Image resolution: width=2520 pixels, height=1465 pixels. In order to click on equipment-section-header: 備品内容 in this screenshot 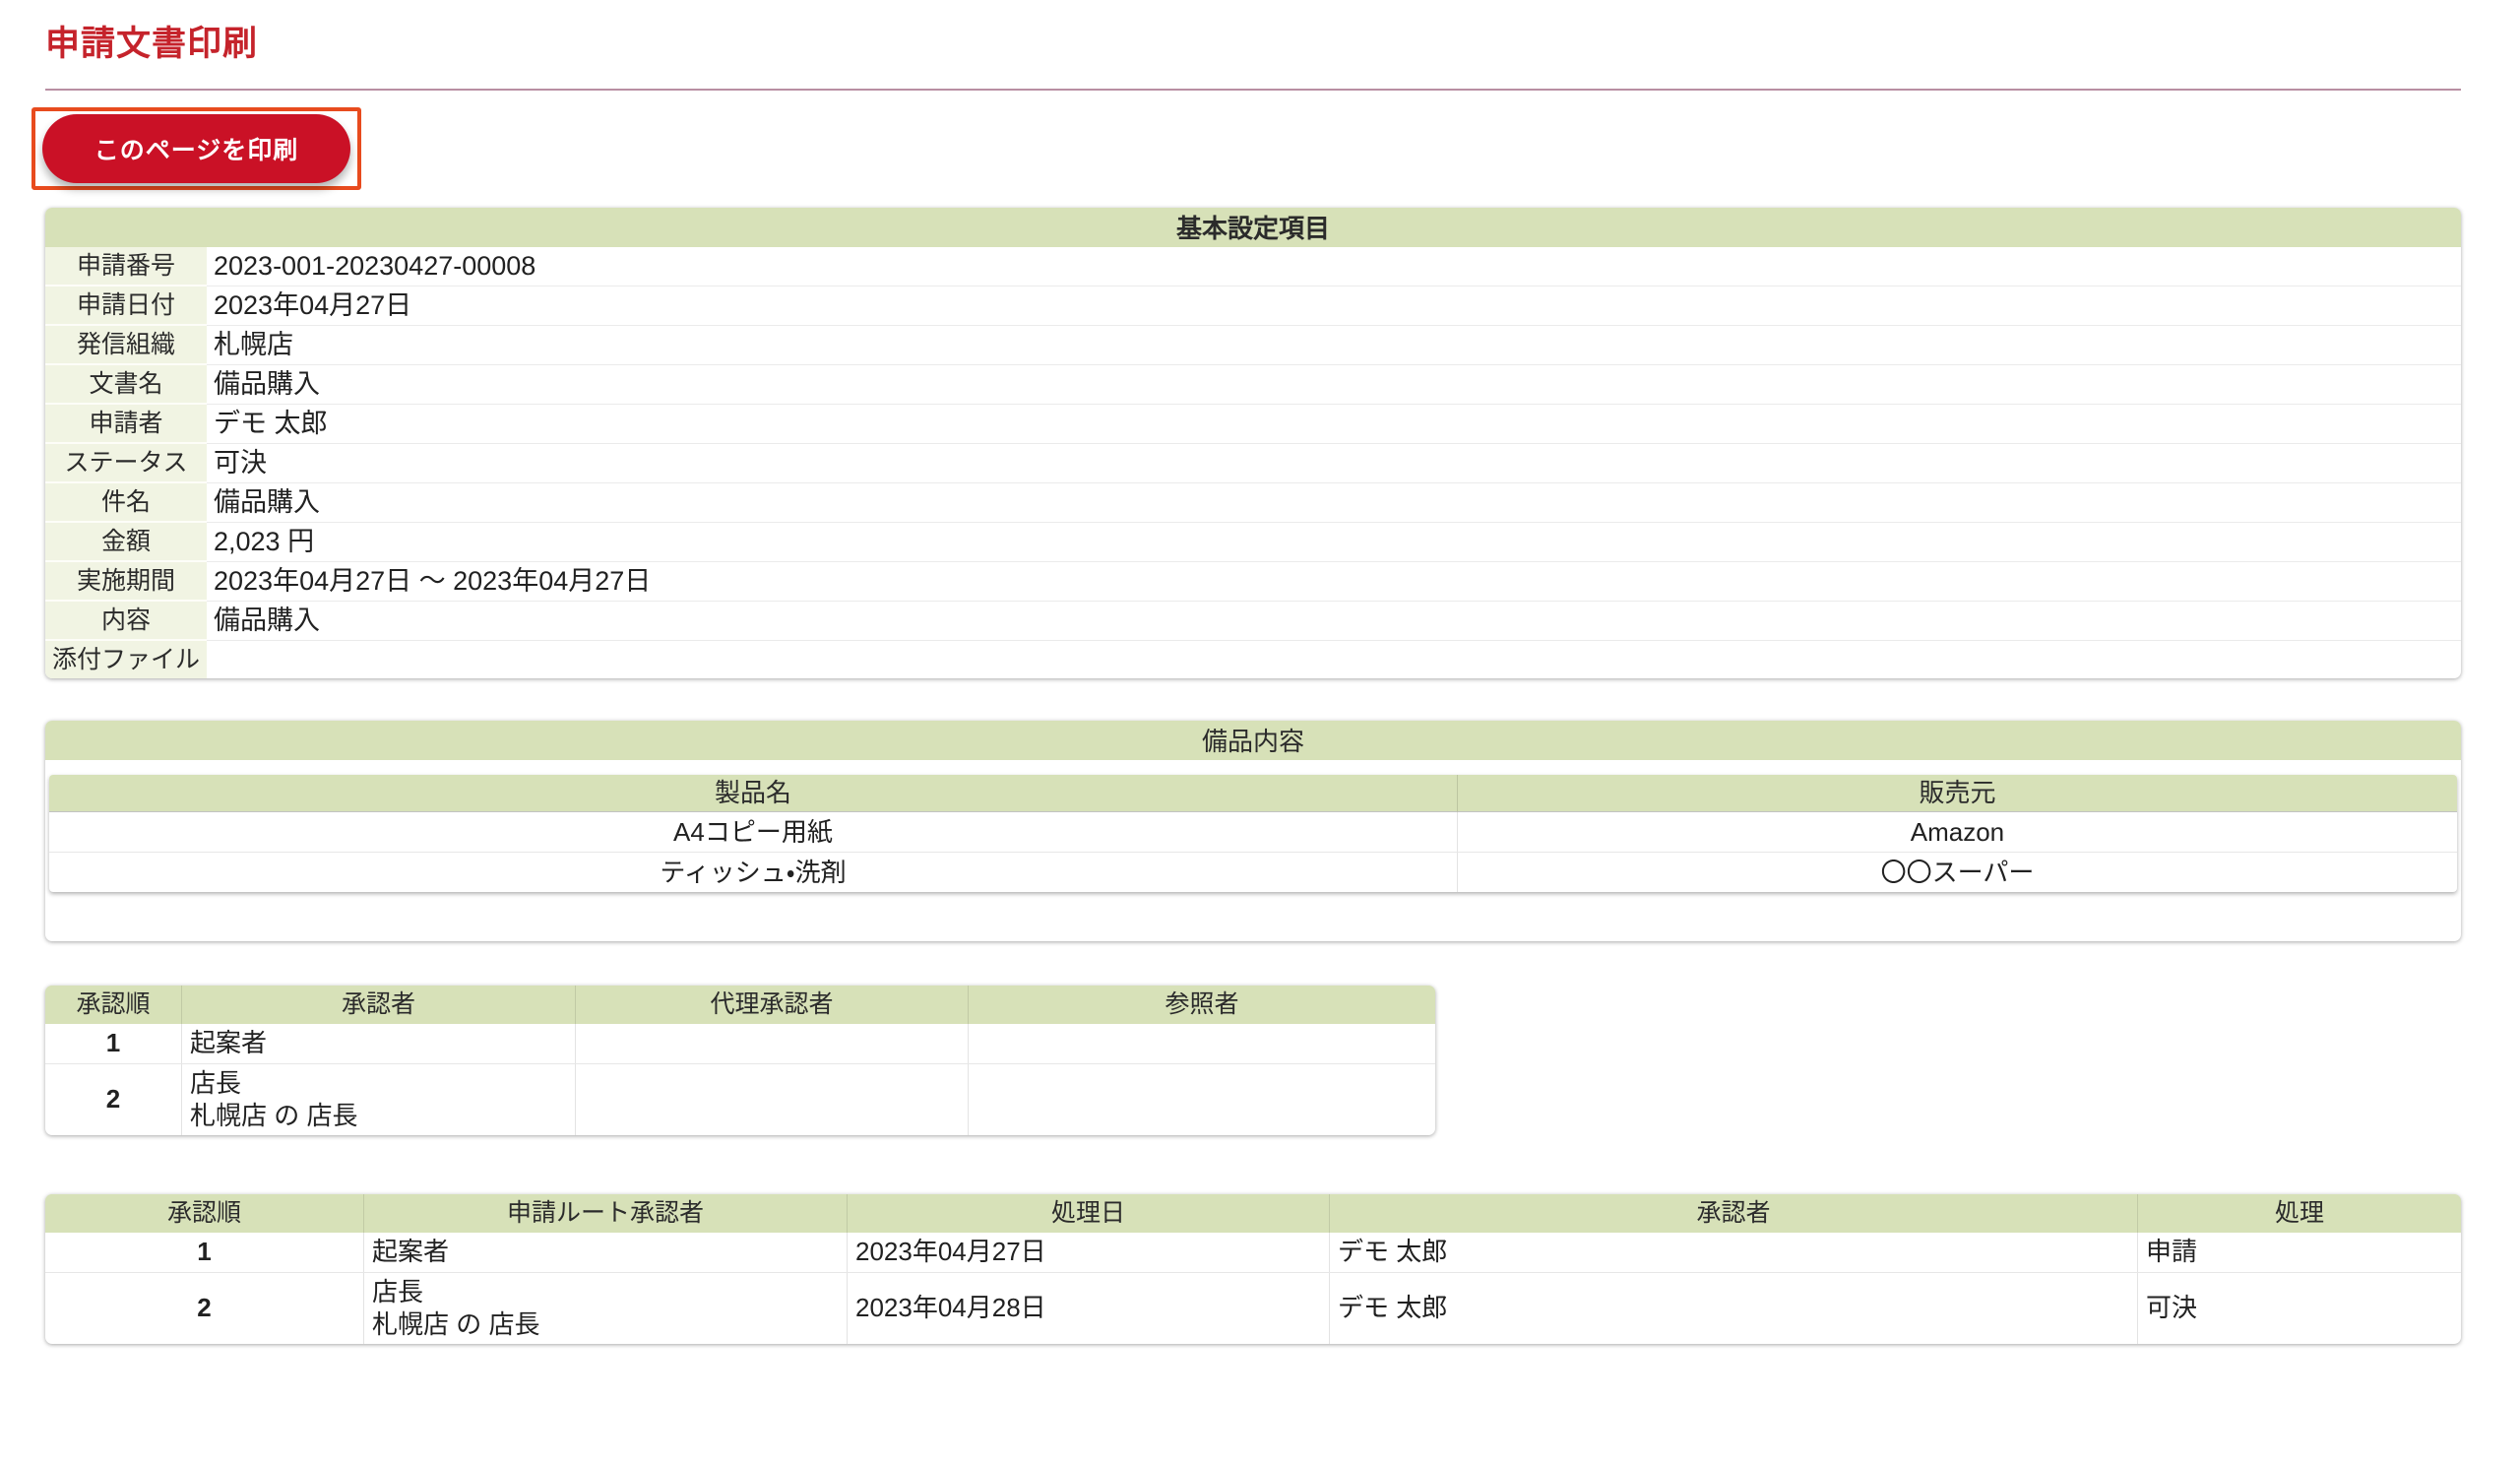, I will do `click(1253, 740)`.